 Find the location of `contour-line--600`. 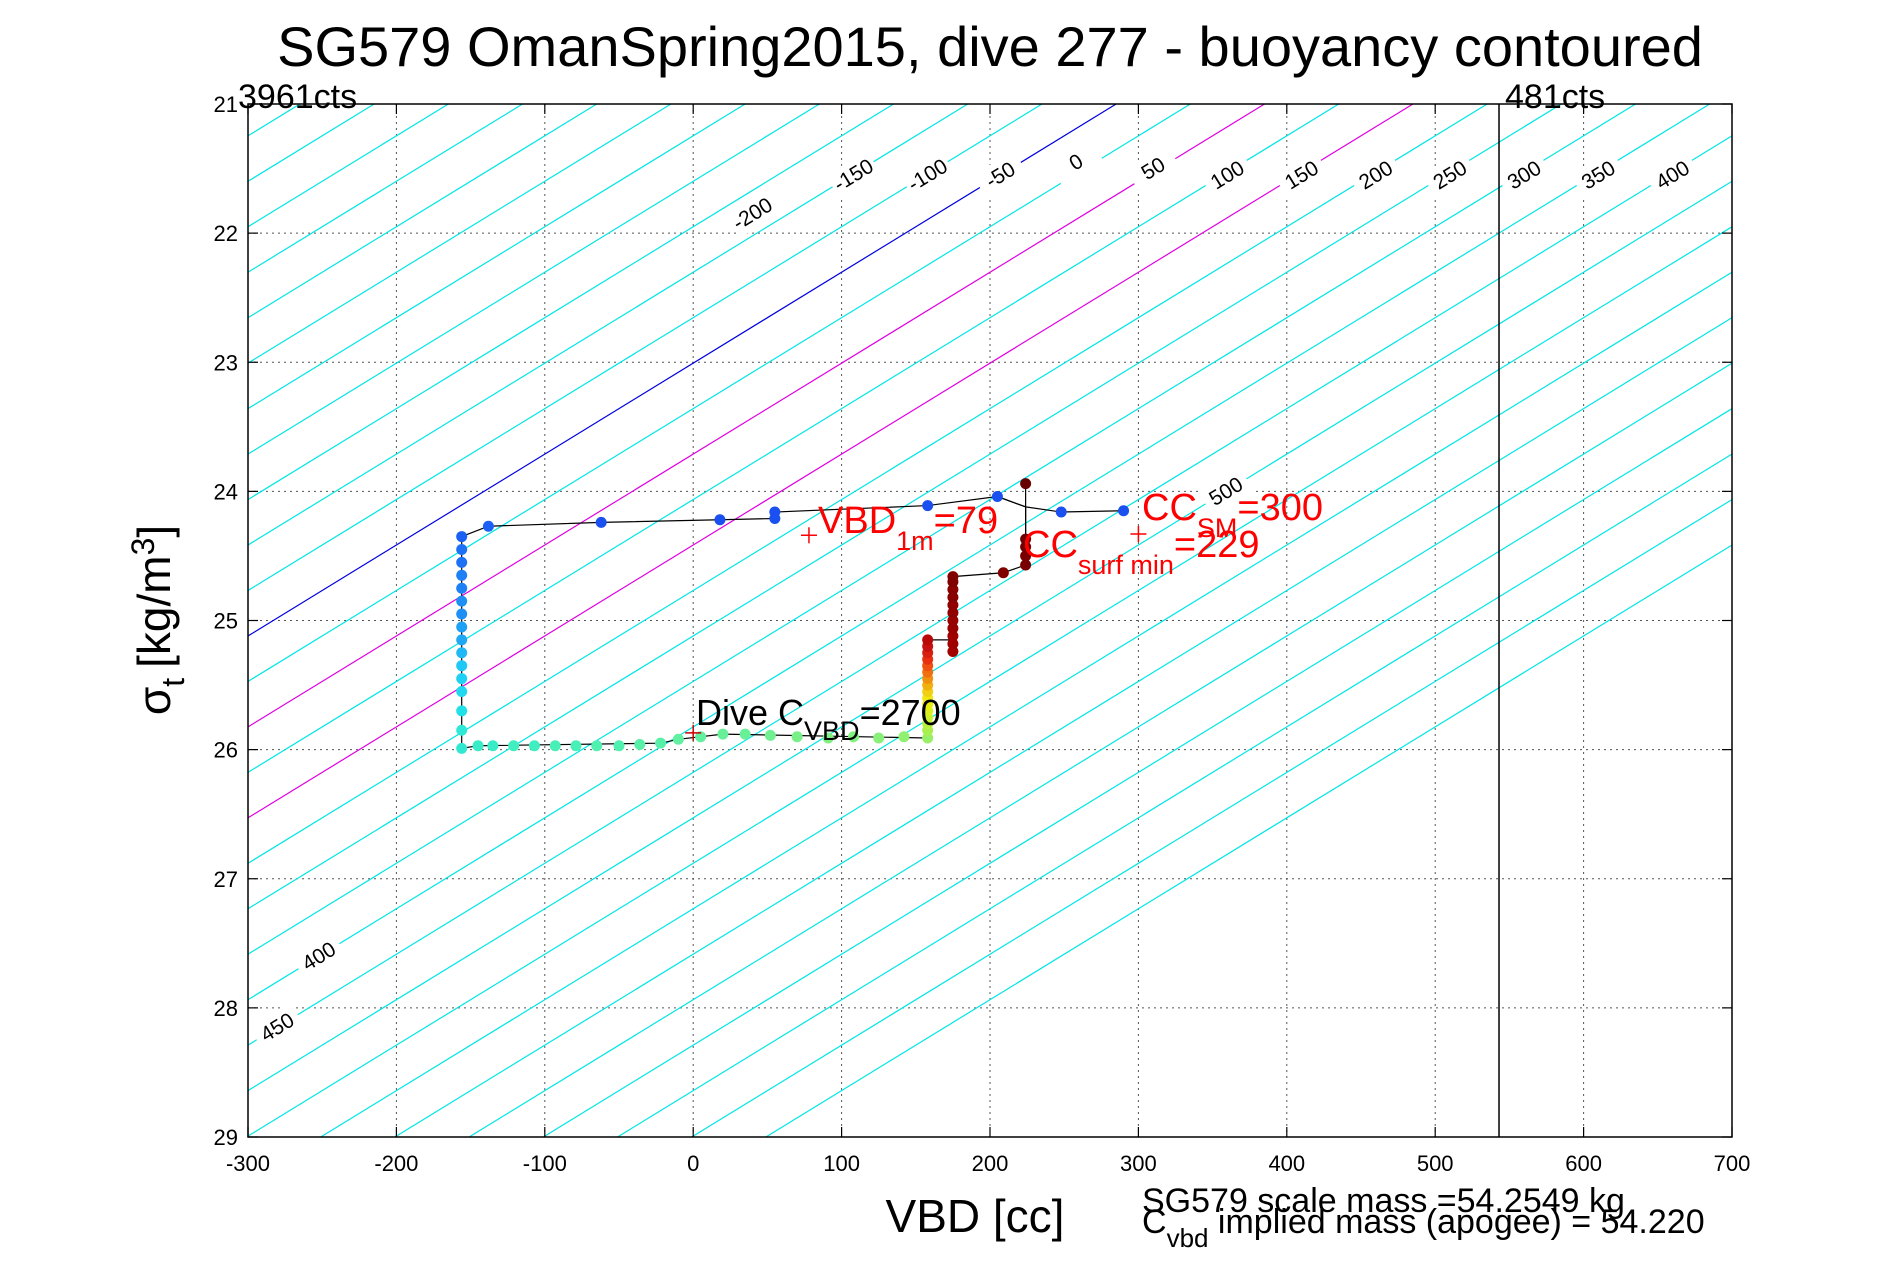

contour-line--600 is located at coordinates (113, 620).